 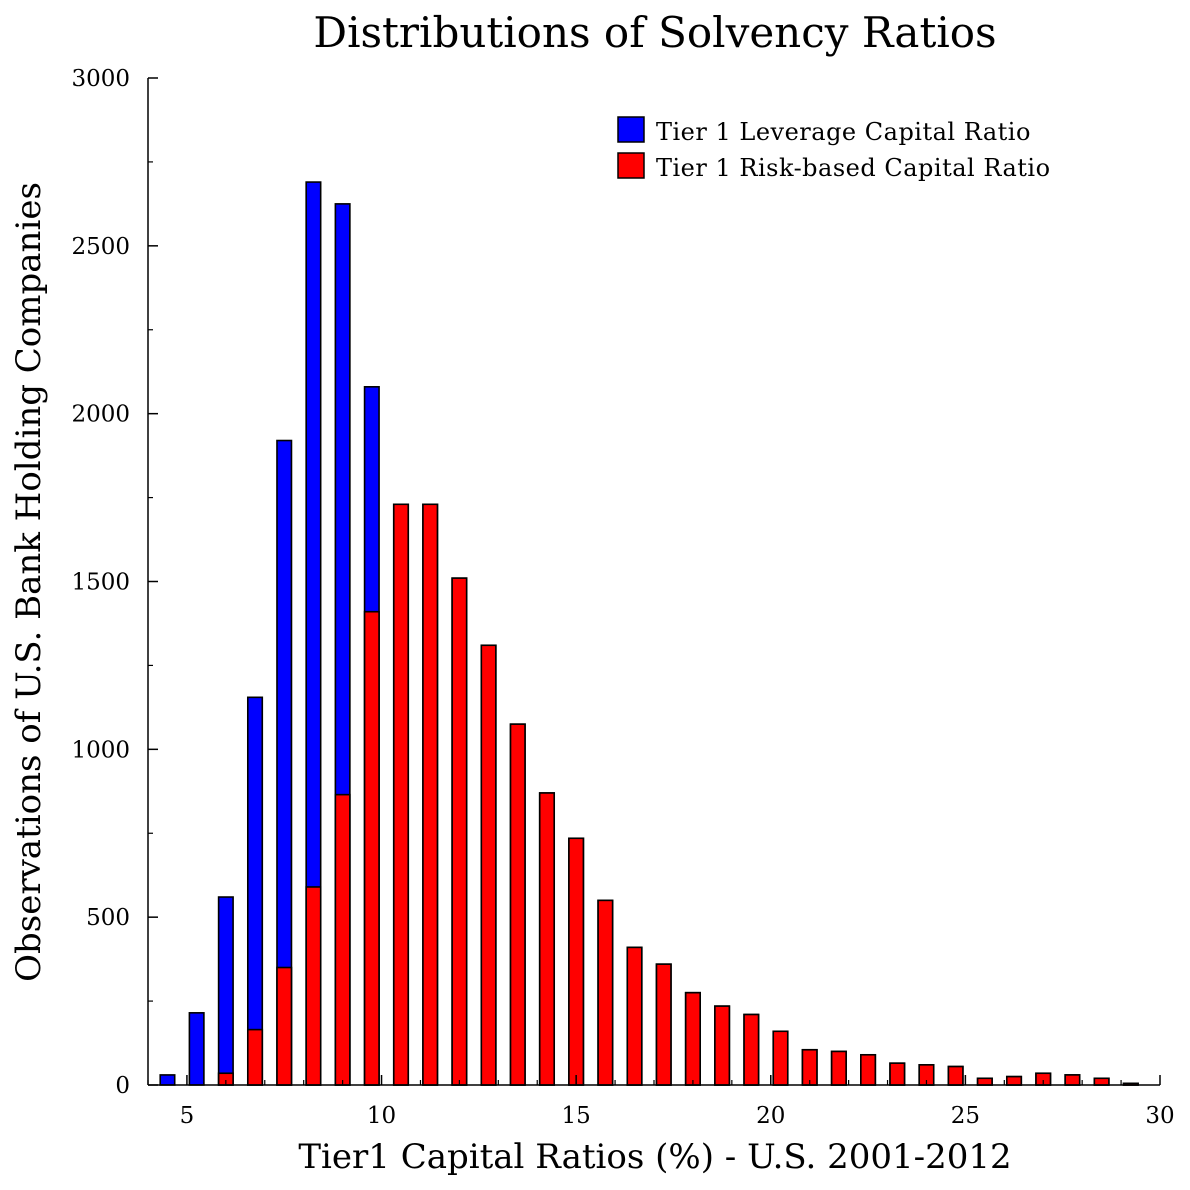 What do you see at coordinates (108, 918) in the screenshot?
I see `y-tick-label-500: 500` at bounding box center [108, 918].